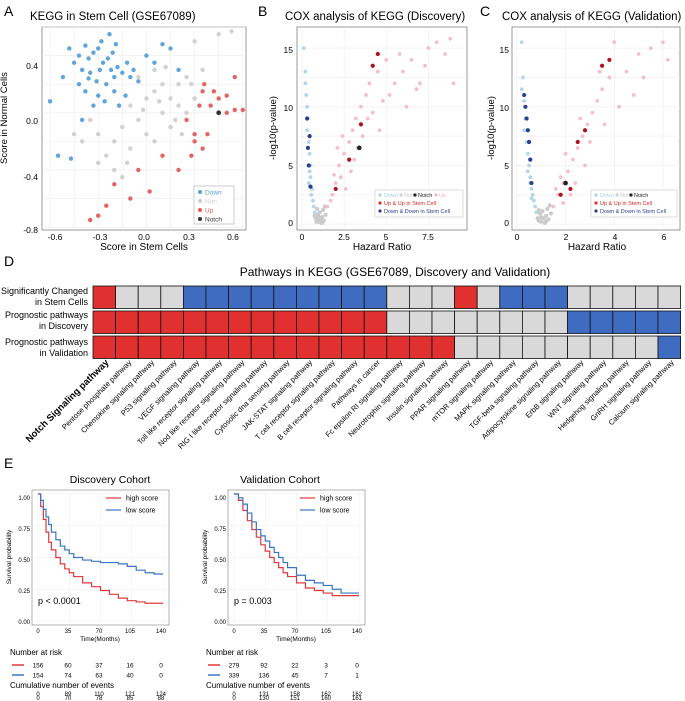  Describe the element at coordinates (113, 17) in the screenshot. I see `panel-a-title: KEGG in Stem Cell (GSE67089)` at that location.